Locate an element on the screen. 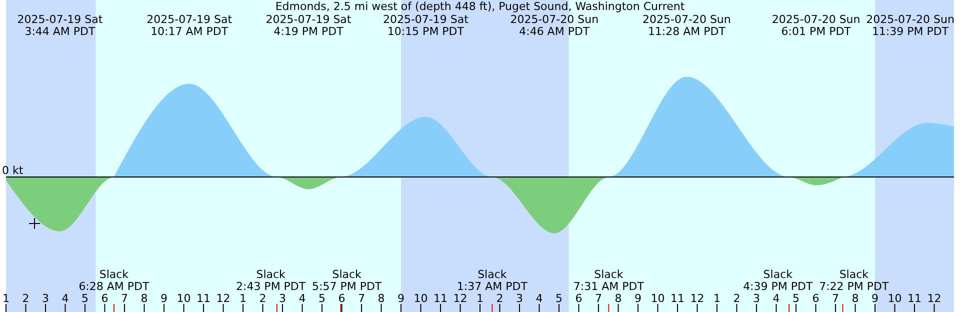 This screenshot has width=960, height=312. text: Slack 4:39 PM PDT is located at coordinates (778, 280).